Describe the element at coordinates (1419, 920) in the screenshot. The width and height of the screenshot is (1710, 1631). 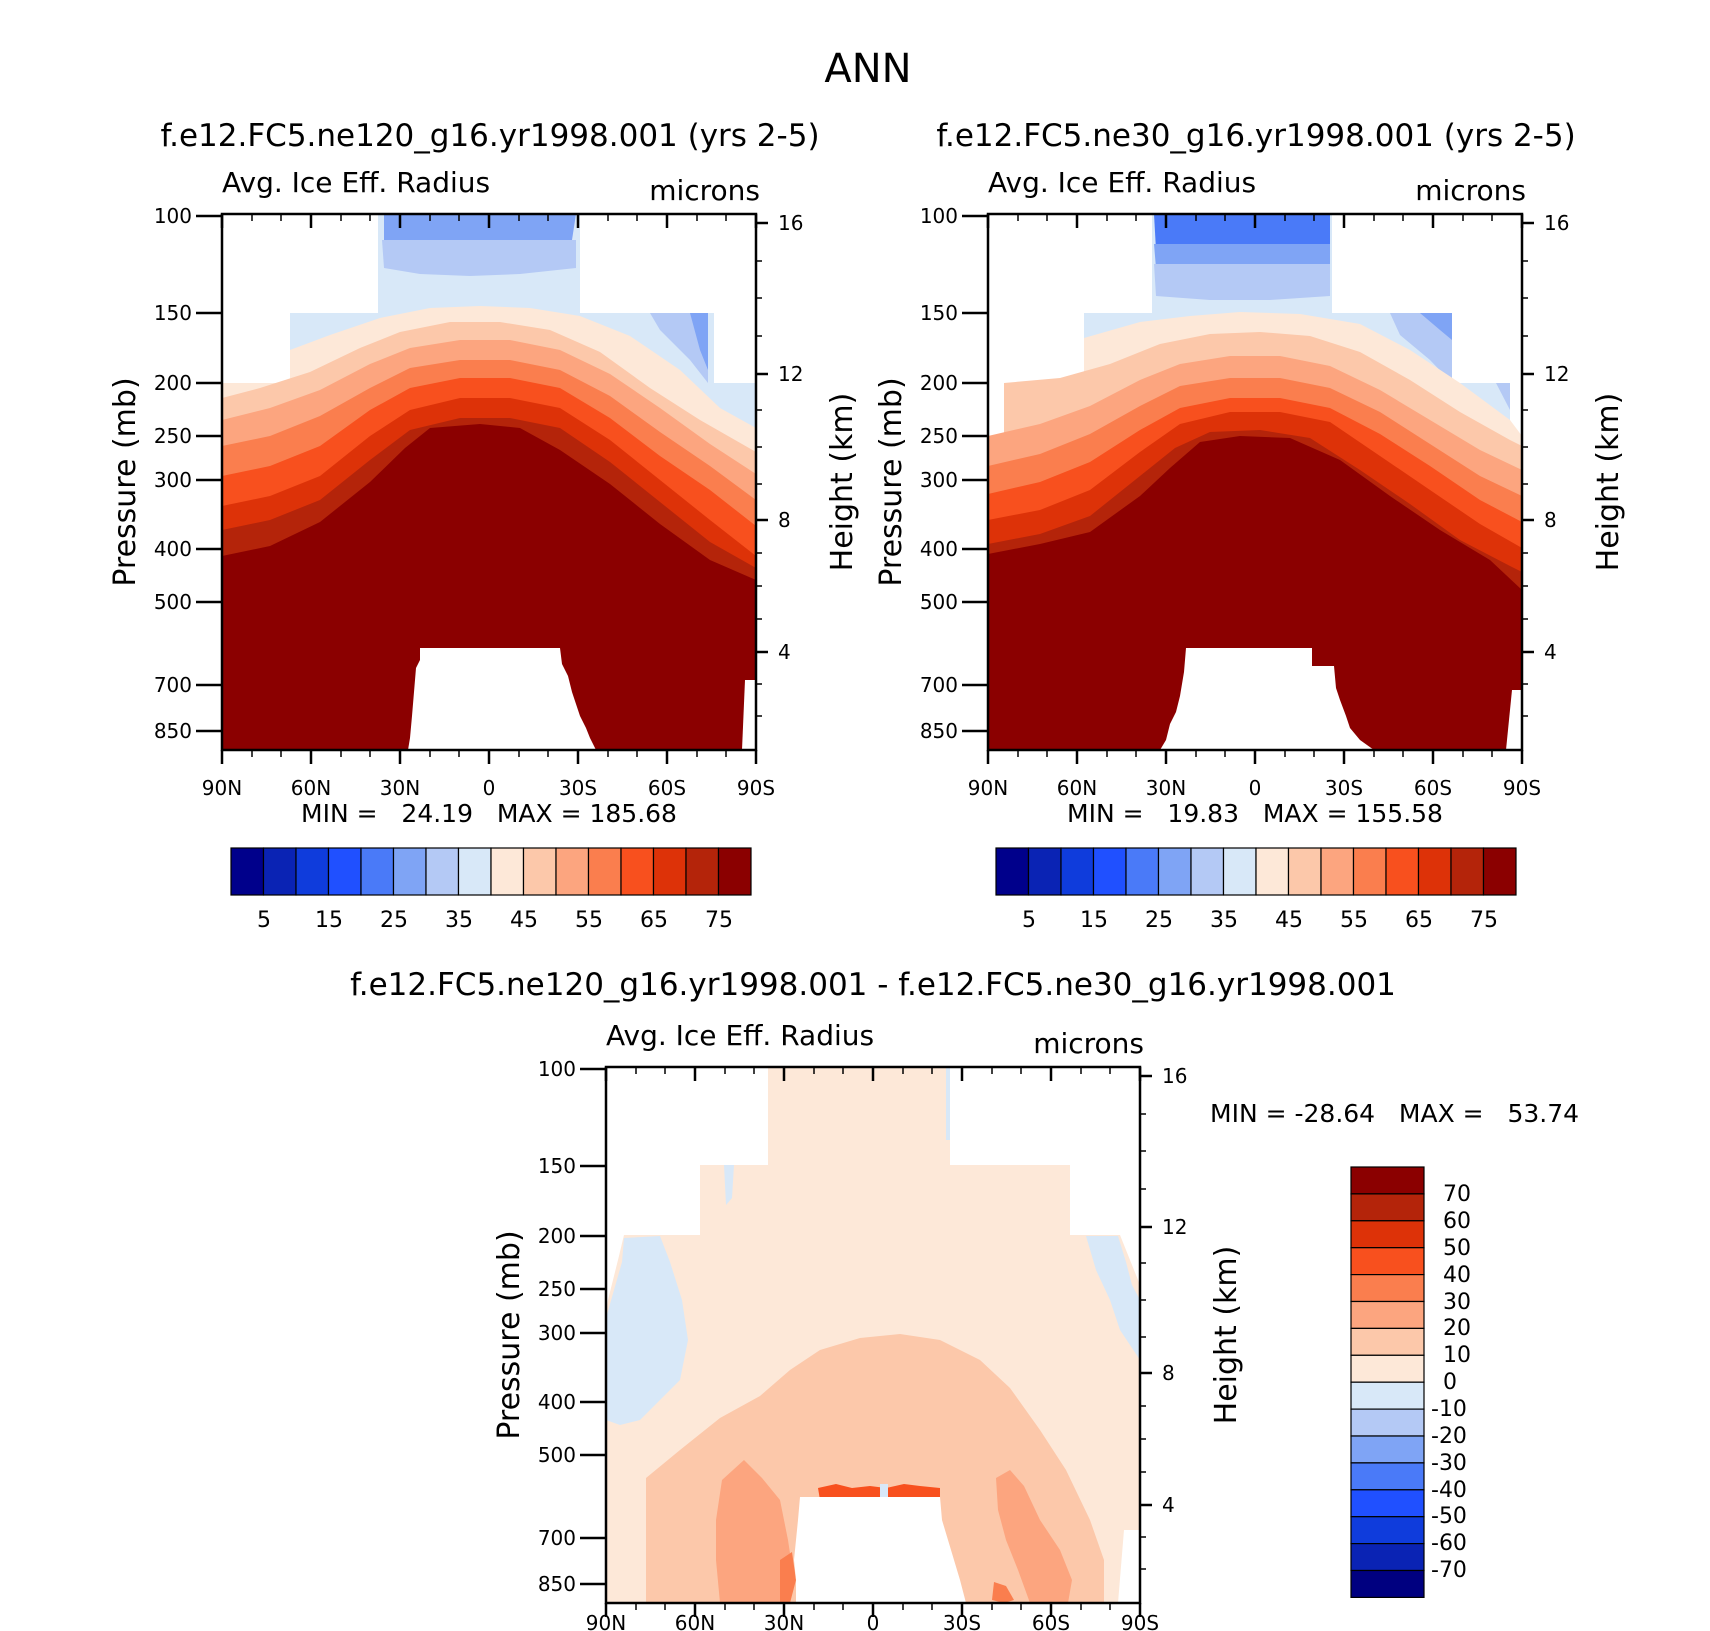
I see `panel-ne30-cb-label: 65` at that location.